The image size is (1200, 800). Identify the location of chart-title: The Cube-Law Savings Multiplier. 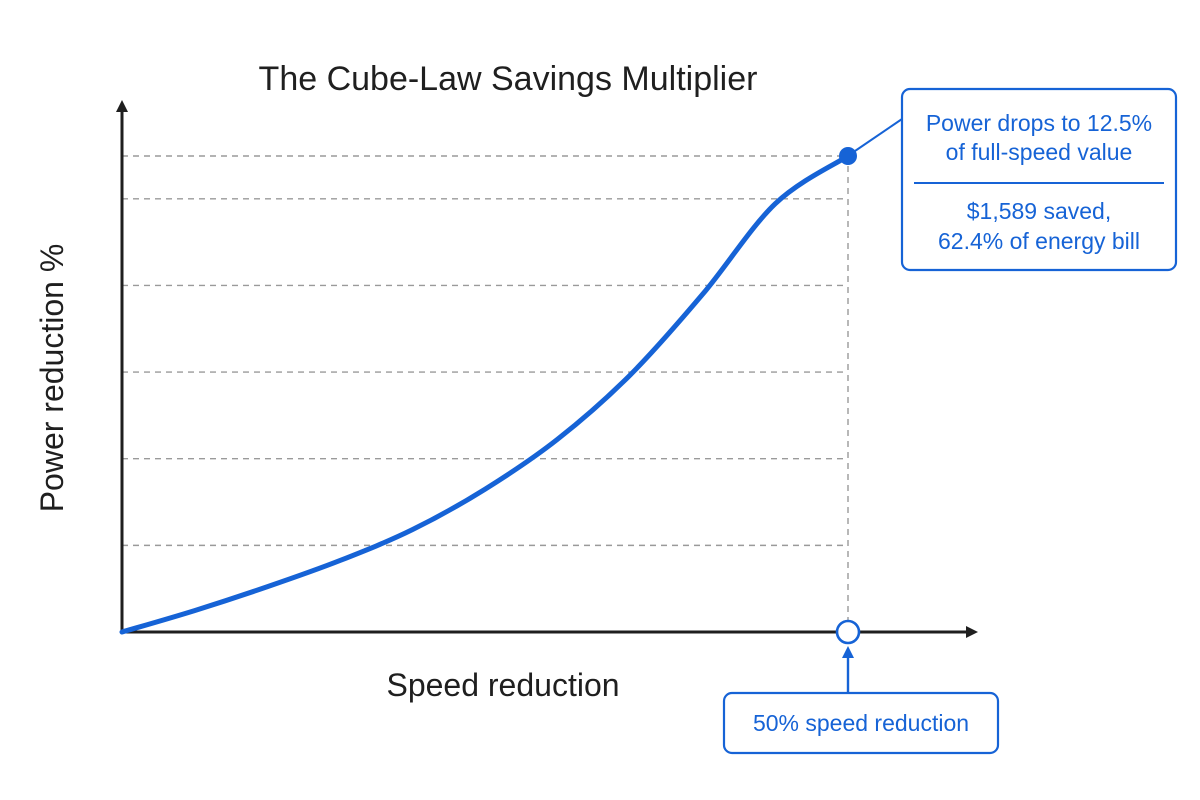
(508, 79).